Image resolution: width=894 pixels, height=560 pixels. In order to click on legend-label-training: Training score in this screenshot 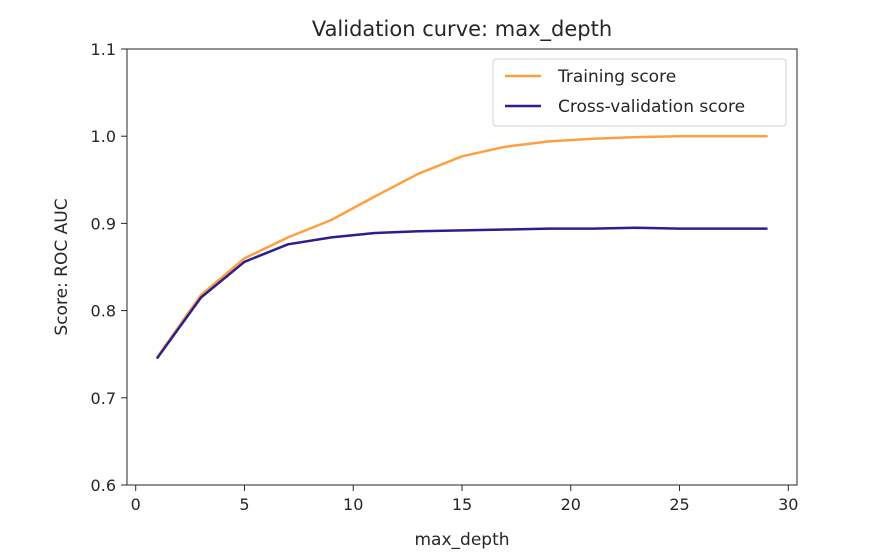, I will do `click(616, 77)`.